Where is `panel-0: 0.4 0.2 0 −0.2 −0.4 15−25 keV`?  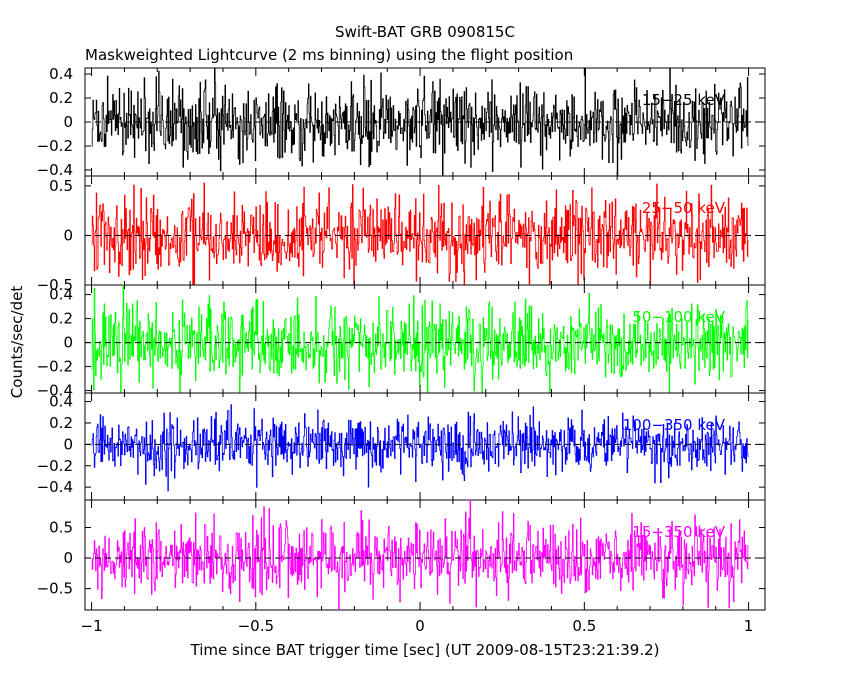
panel-0: 0.4 0.2 0 −0.2 −0.4 15−25 keV is located at coordinates (401, 122).